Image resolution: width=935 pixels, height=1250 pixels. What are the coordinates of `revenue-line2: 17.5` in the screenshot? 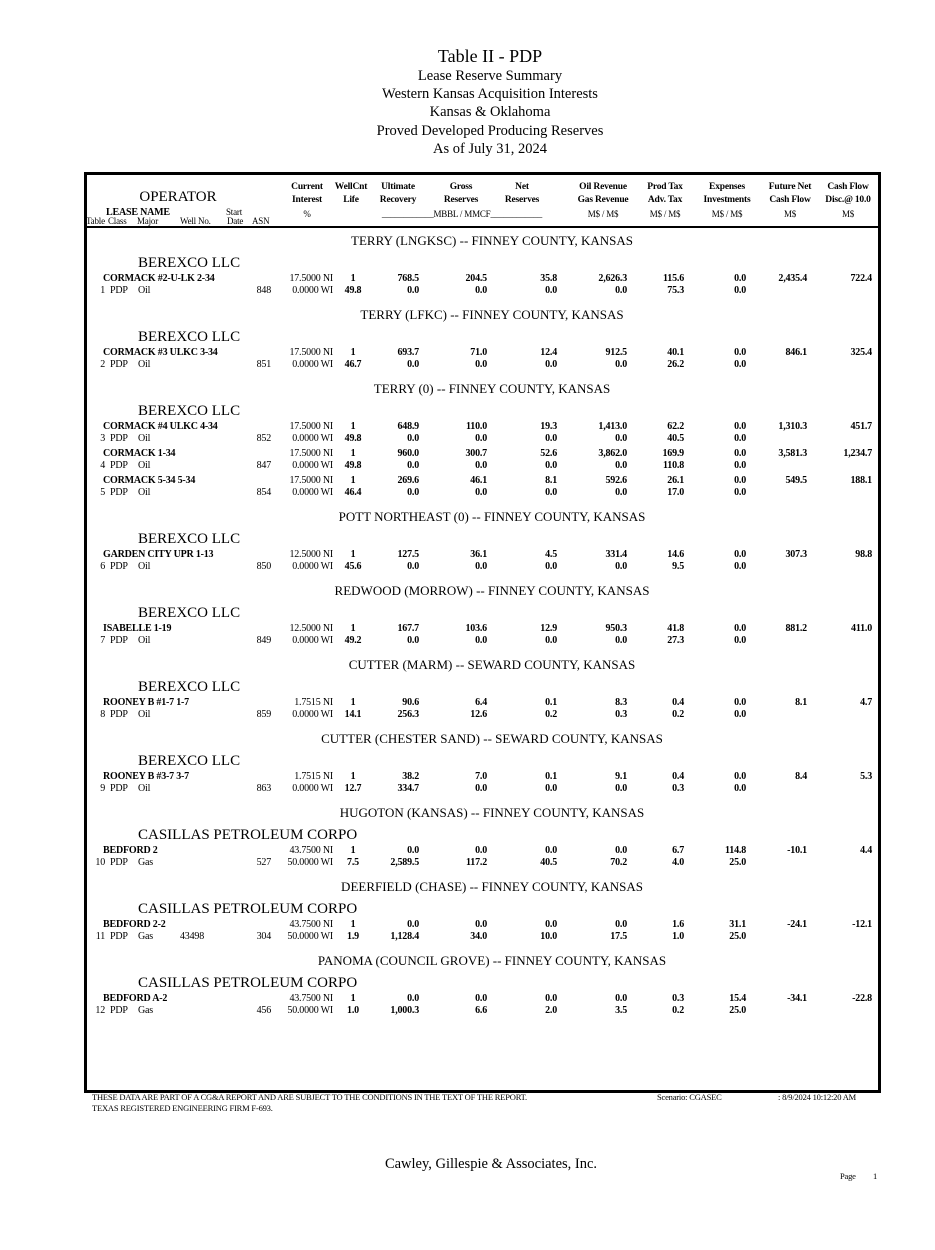 It's located at (618, 936).